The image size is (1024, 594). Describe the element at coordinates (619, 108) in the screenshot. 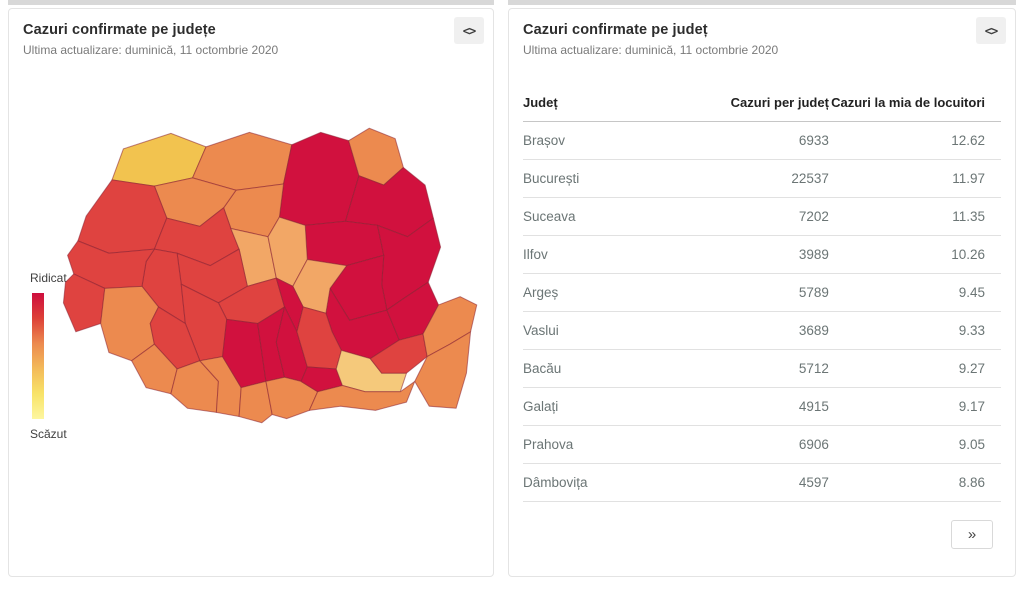

I see `column-header-county: Județ` at that location.